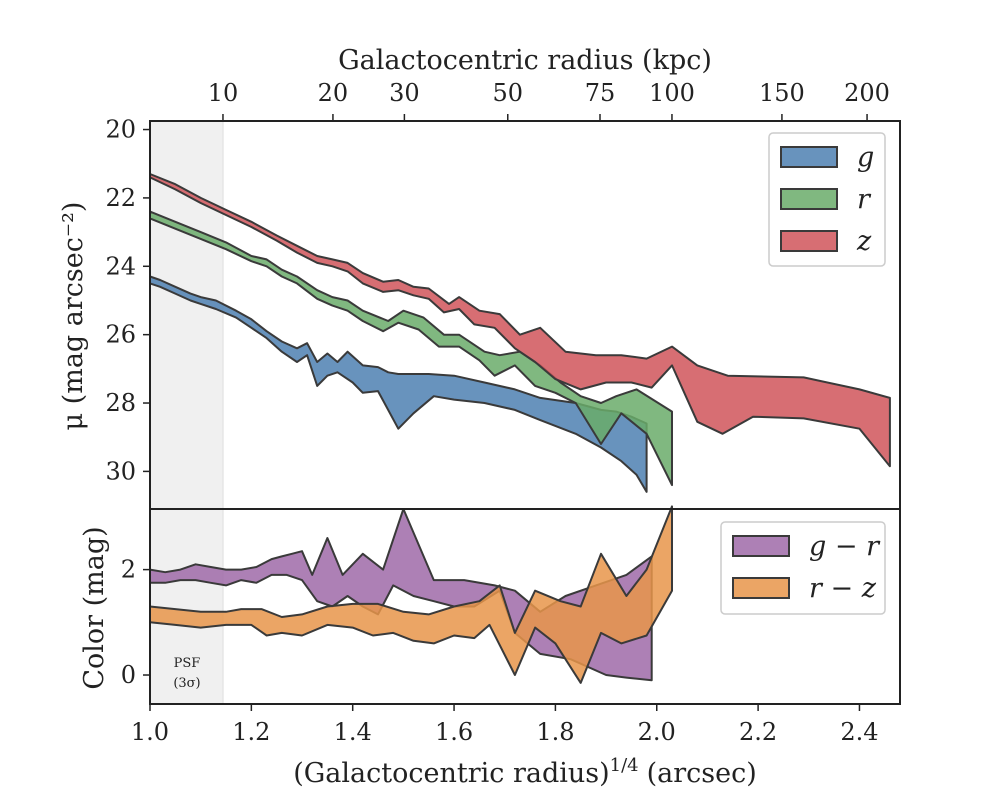 This screenshot has width=1000, height=800. What do you see at coordinates (702, 773) in the screenshot?
I see `radius-axis-title-unit: (arcsec)` at bounding box center [702, 773].